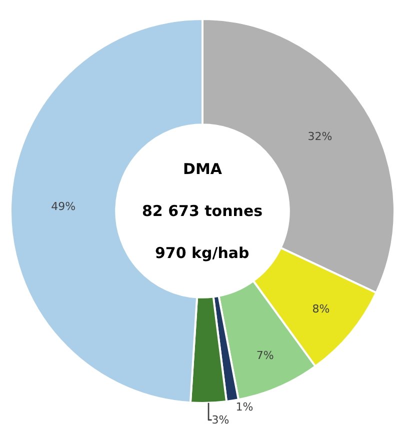 The image size is (405, 445). Describe the element at coordinates (321, 309) in the screenshot. I see `data-label: 8%` at that location.